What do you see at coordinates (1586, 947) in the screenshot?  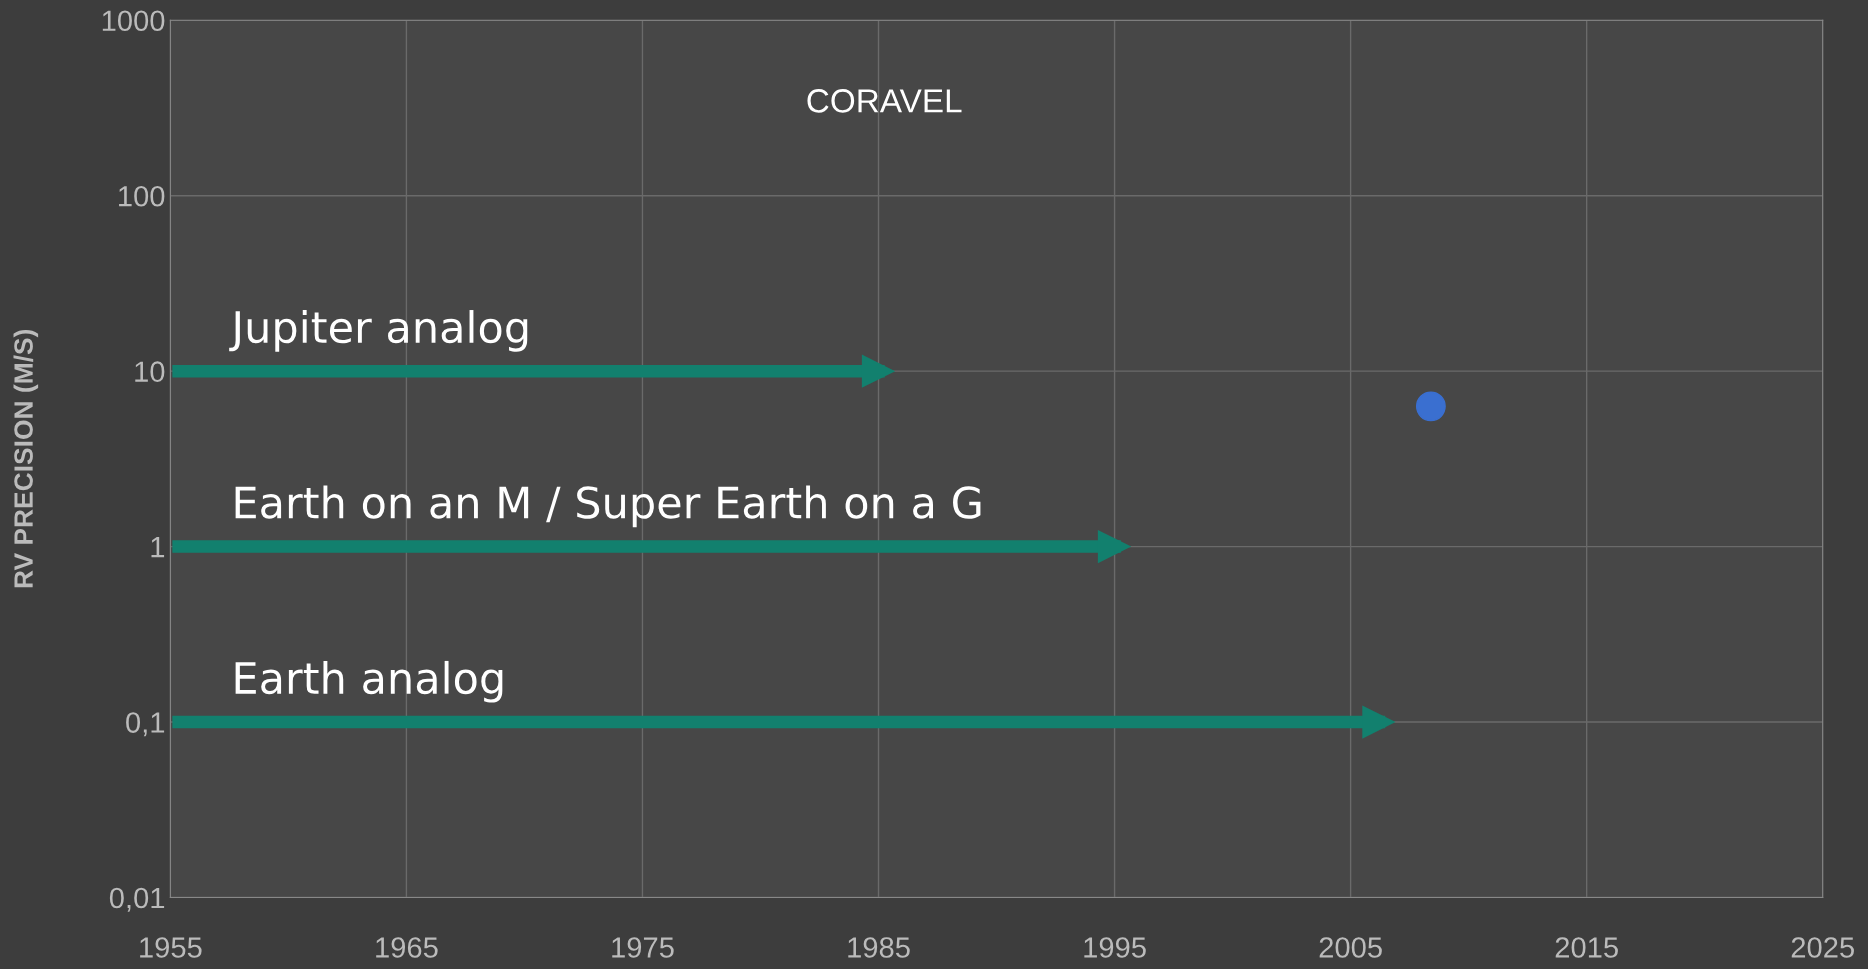 I see `x-tick-label: 2015` at bounding box center [1586, 947].